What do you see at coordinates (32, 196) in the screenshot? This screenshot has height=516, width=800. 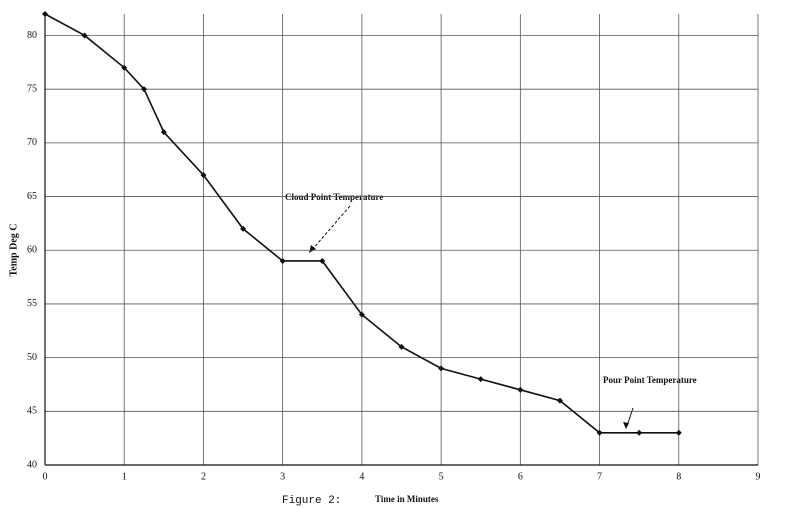 I see `y-tick-label: 65` at bounding box center [32, 196].